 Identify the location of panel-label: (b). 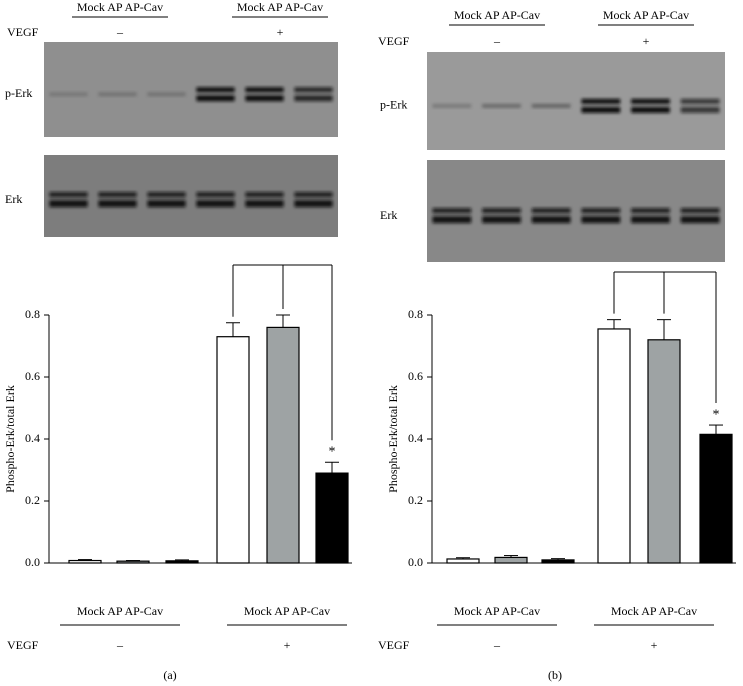
(555, 675).